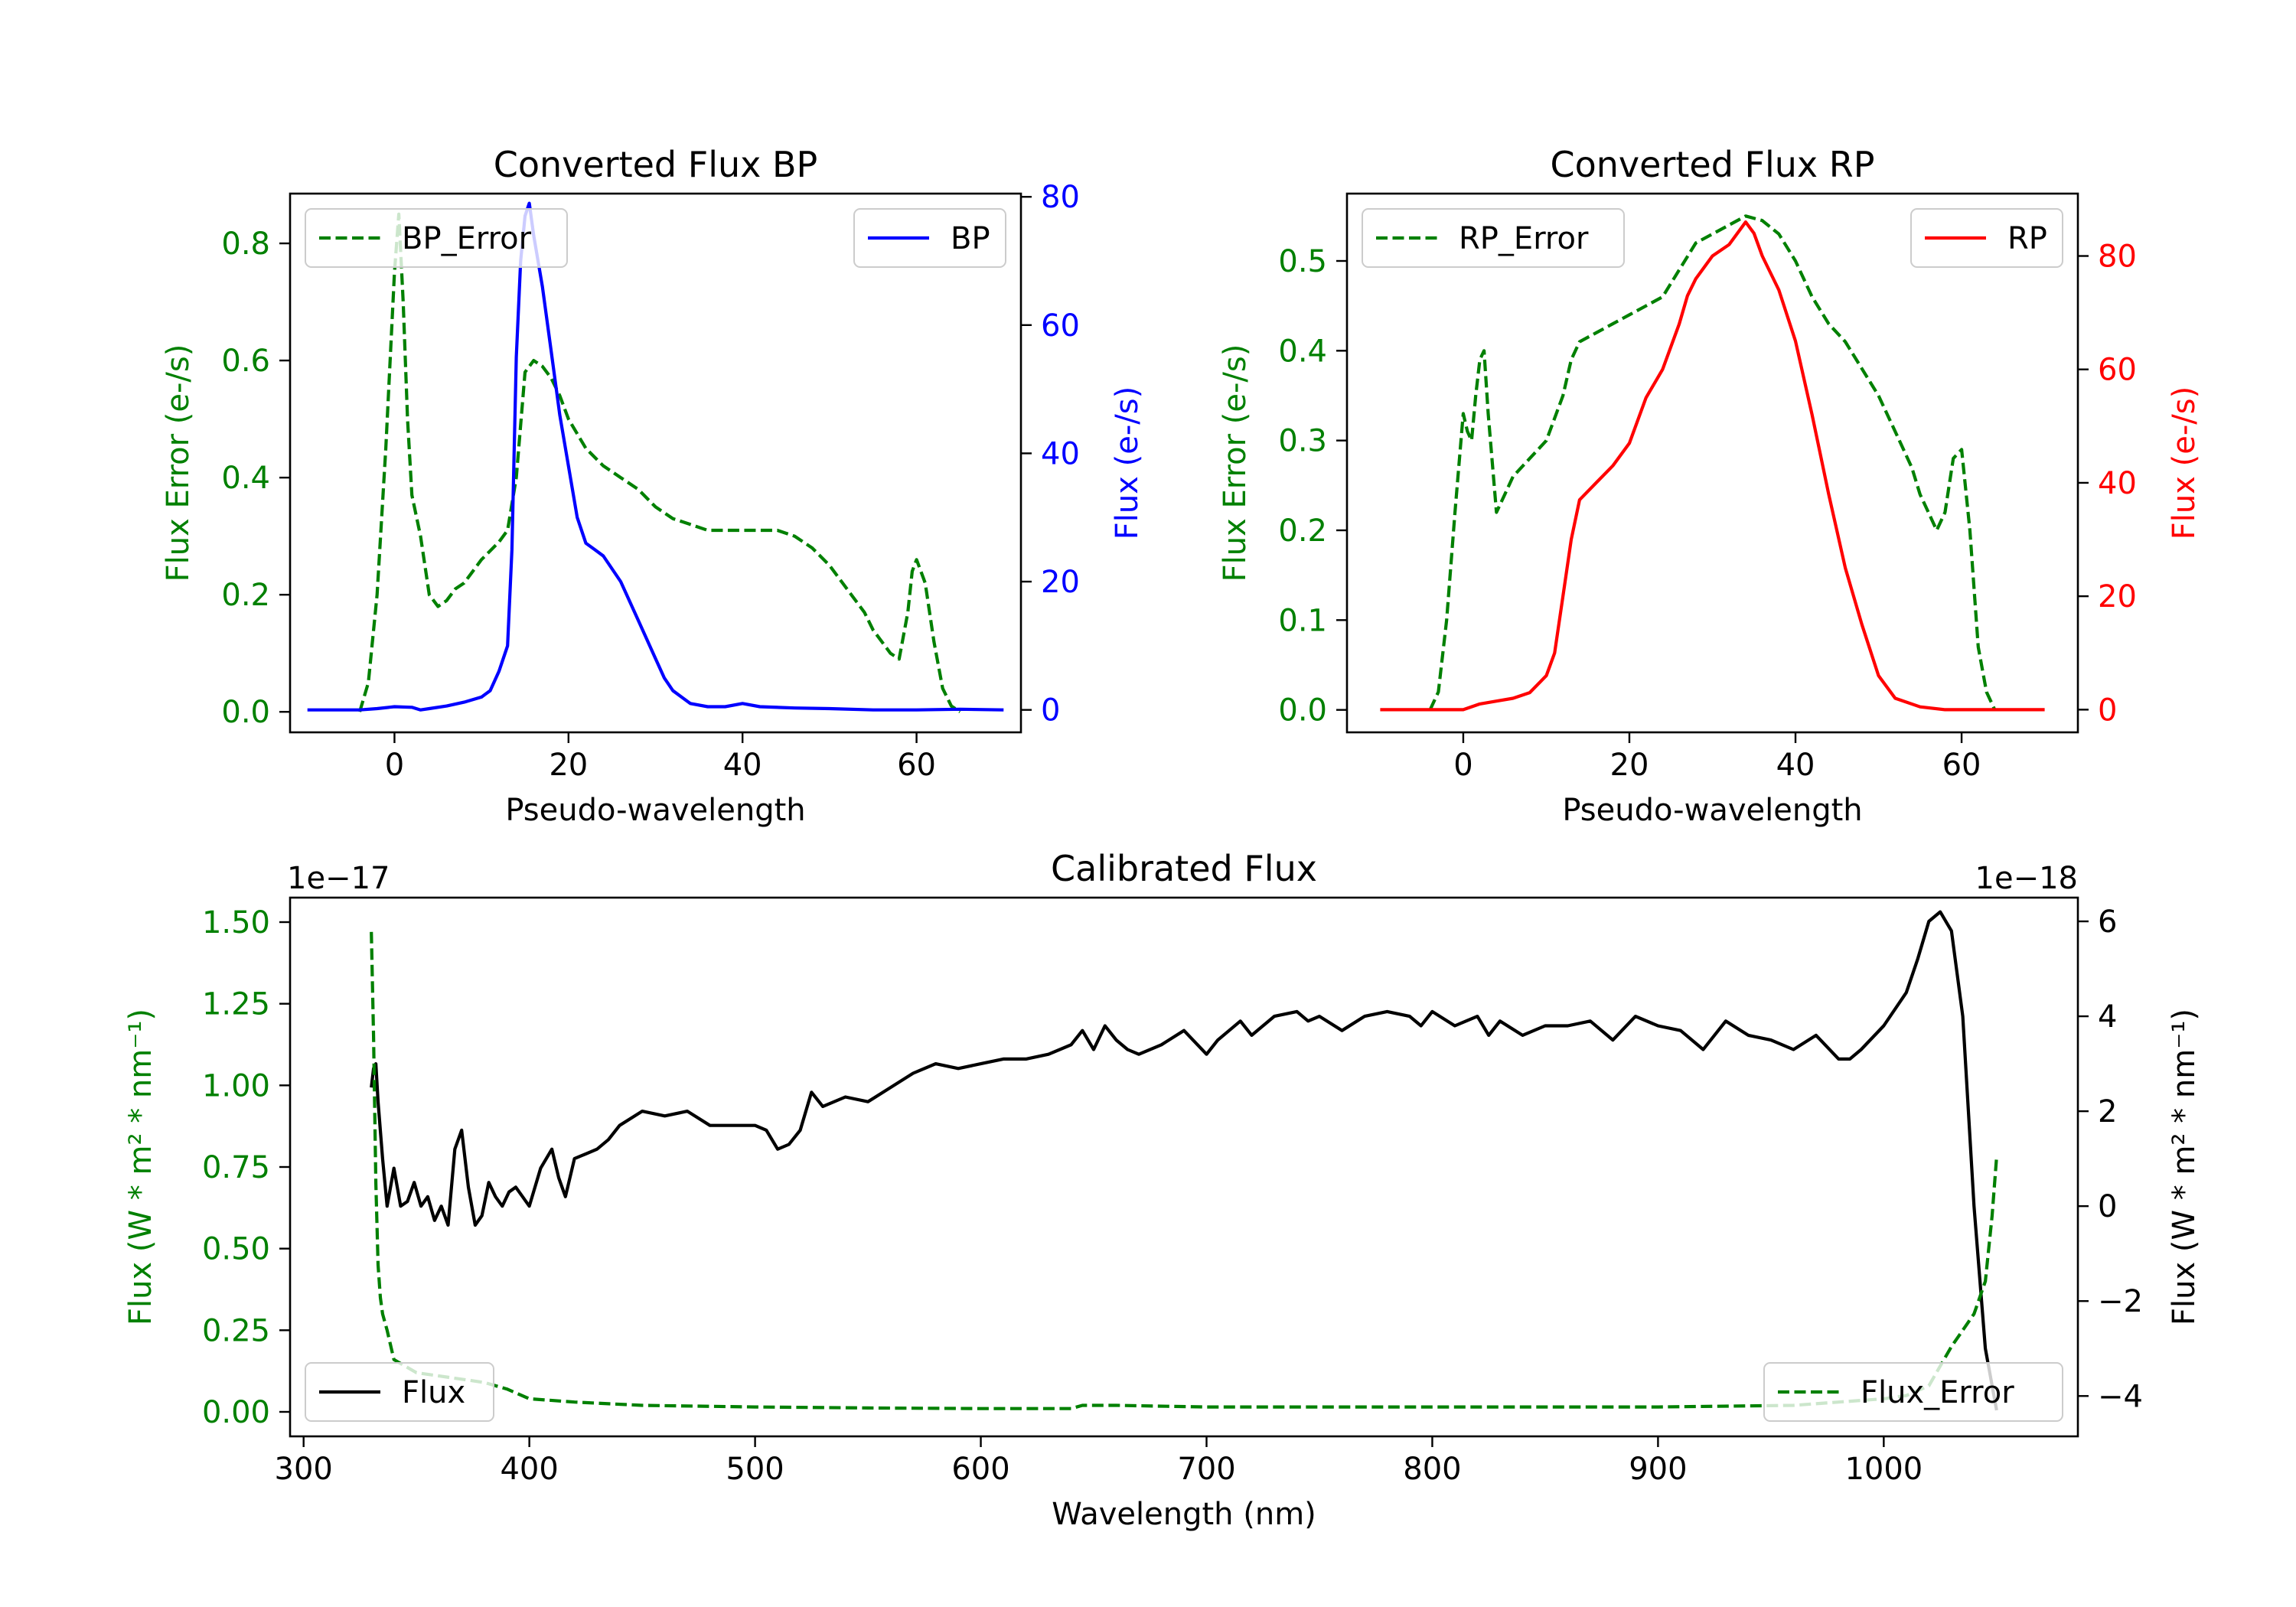  I want to click on legend-flux-error: Flux_Error, so click(1913, 1392).